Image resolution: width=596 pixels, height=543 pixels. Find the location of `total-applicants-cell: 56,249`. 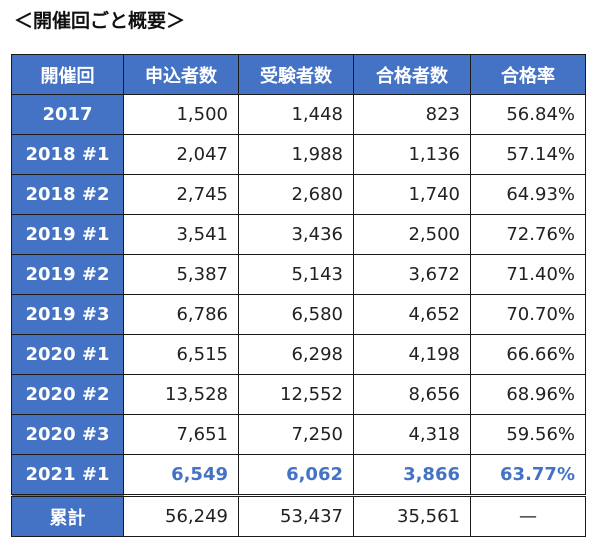

total-applicants-cell: 56,249 is located at coordinates (181, 515).